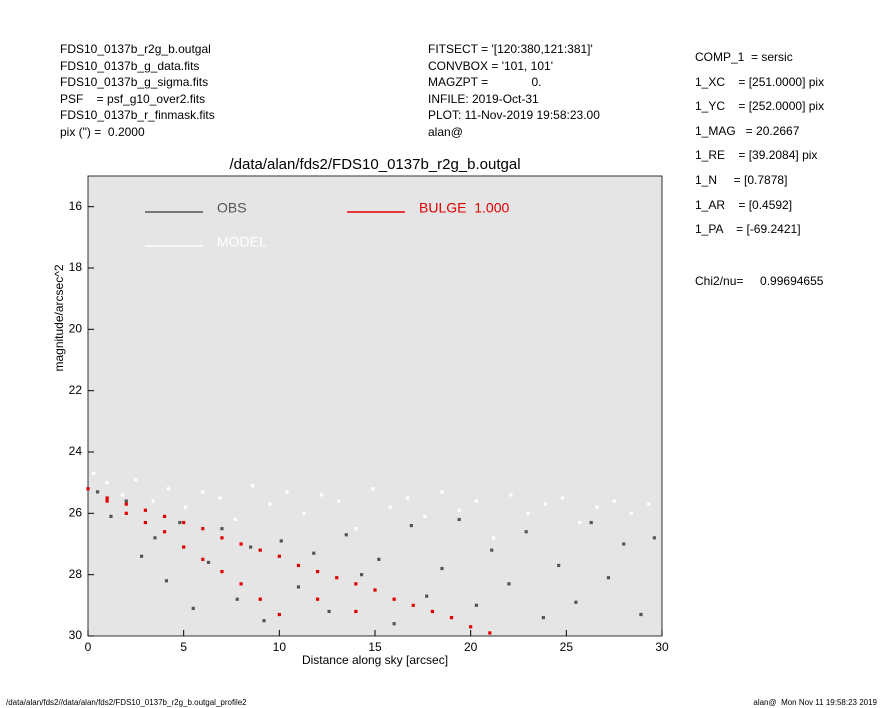 This screenshot has width=885, height=708. Describe the element at coordinates (510, 49) in the screenshot. I see `header-line: FITSECT = '[120:380,121:381]'` at that location.